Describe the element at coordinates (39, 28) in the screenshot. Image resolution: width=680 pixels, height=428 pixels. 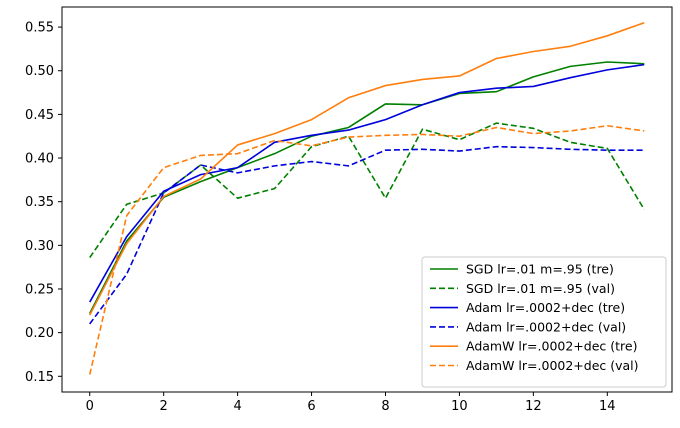
I see `y-tick-label: 0.55` at that location.